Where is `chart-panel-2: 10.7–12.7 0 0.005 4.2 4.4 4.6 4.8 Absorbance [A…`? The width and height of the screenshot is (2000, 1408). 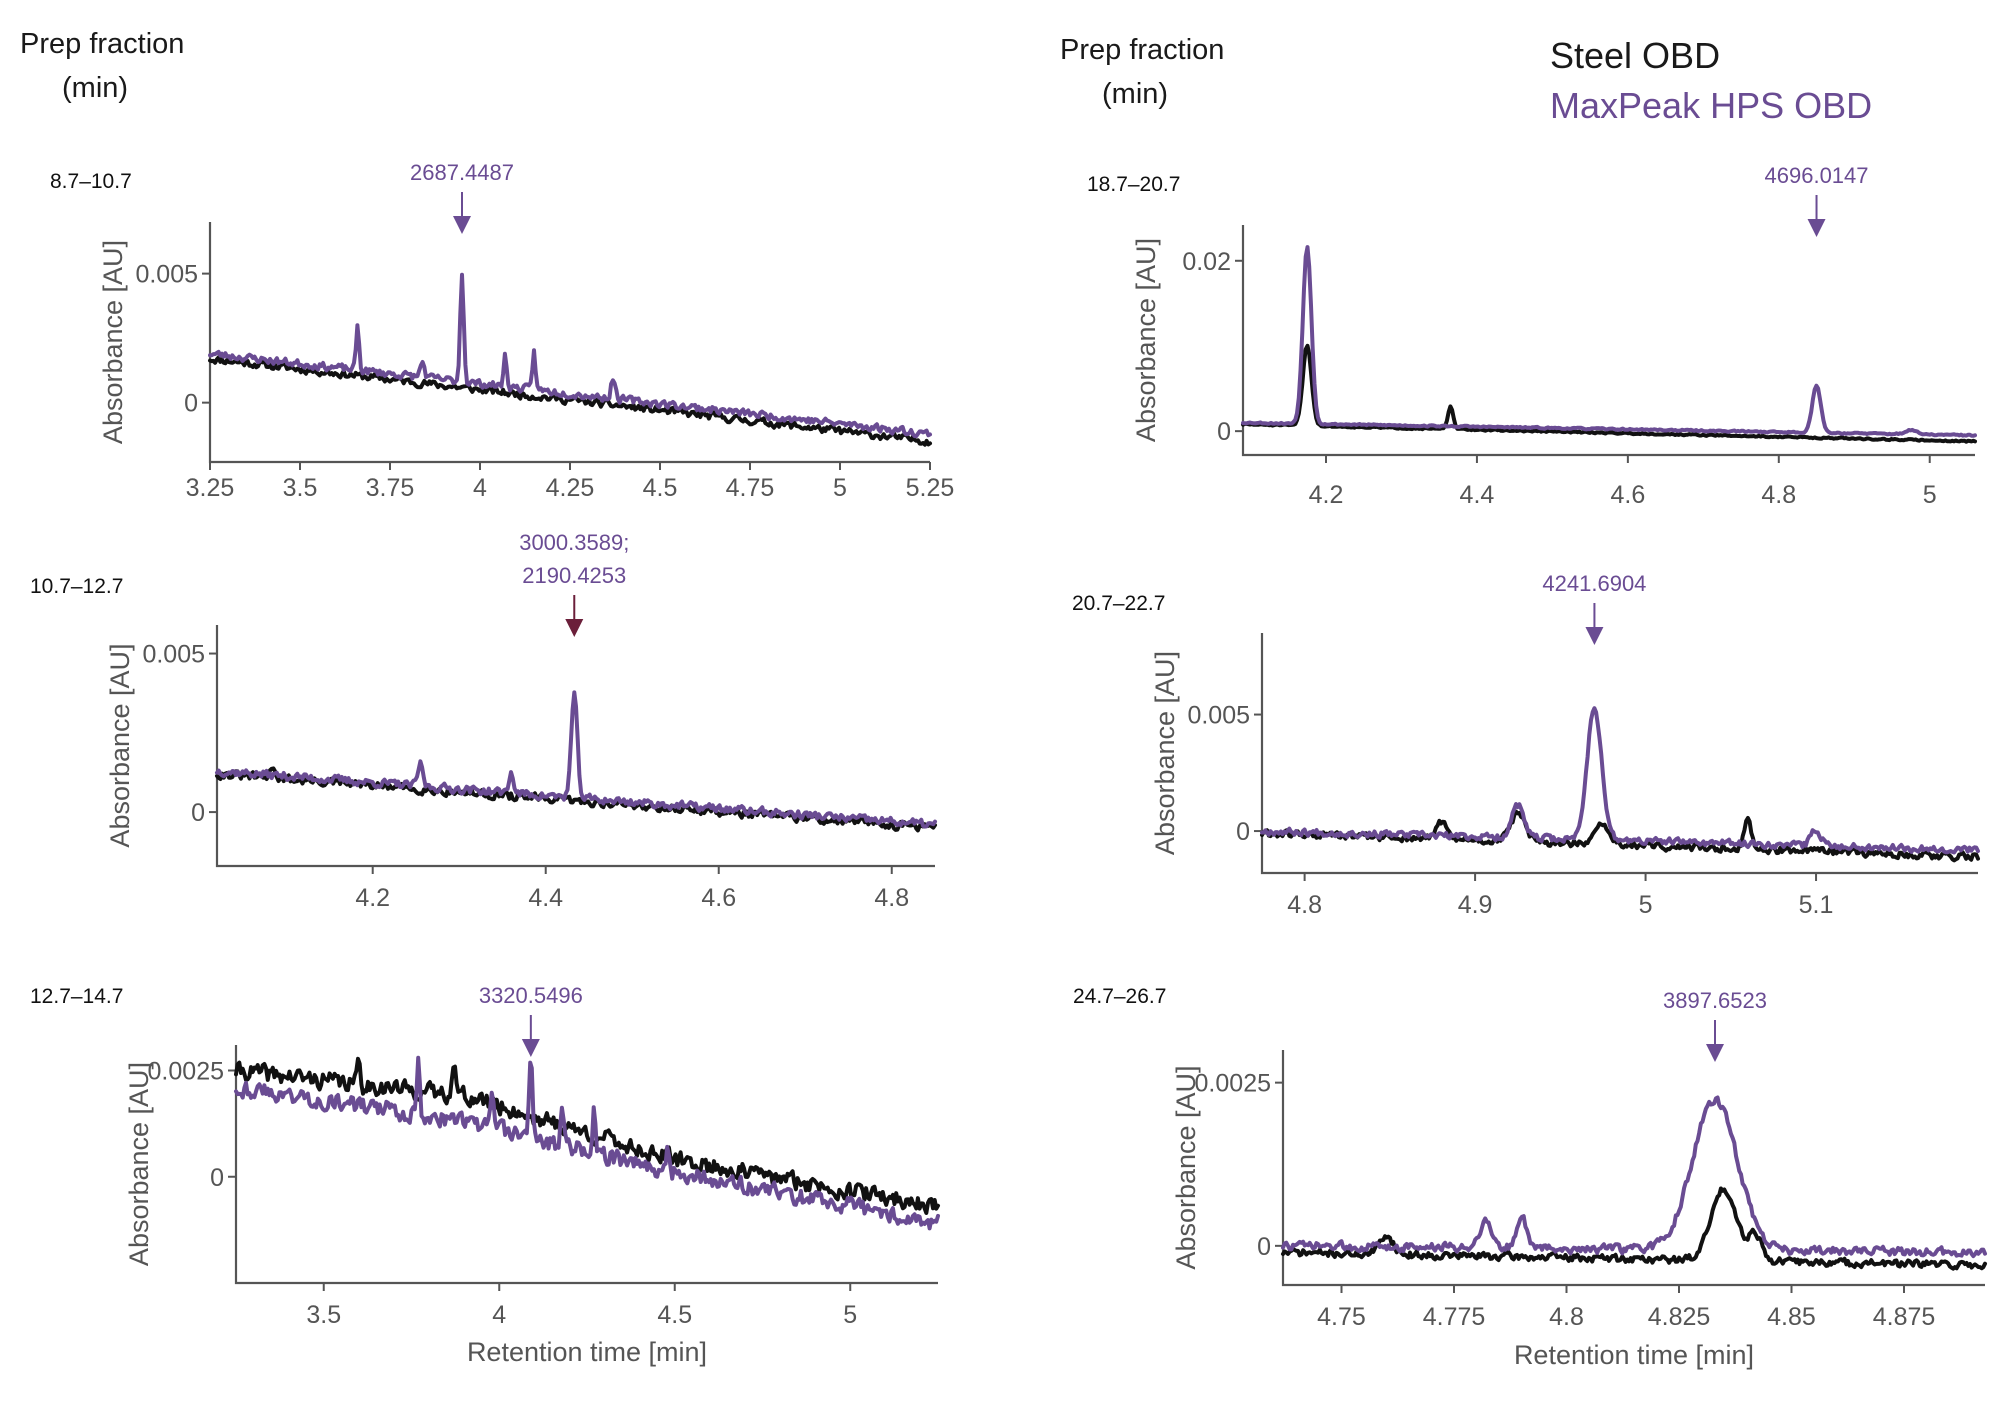 chart-panel-2: 10.7–12.7 0 0.005 4.2 4.4 4.6 4.8 Absorbance [A… is located at coordinates (483, 721).